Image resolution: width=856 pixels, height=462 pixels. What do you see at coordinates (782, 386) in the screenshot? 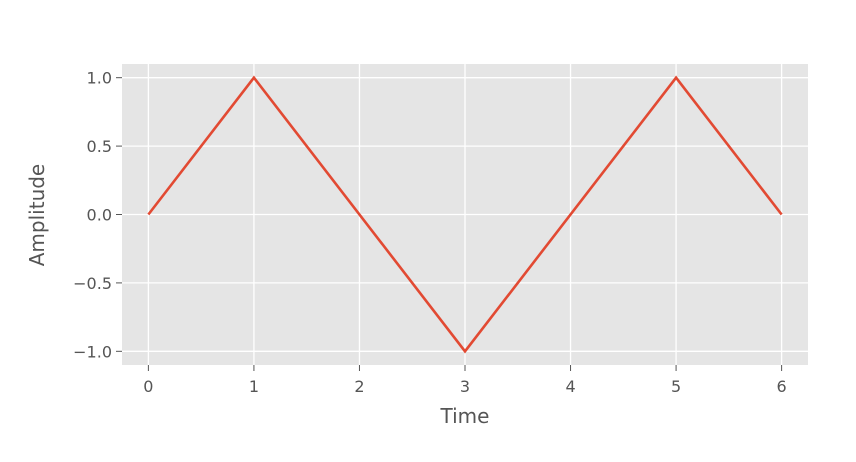
I see `x-tick-label: 6` at bounding box center [782, 386].